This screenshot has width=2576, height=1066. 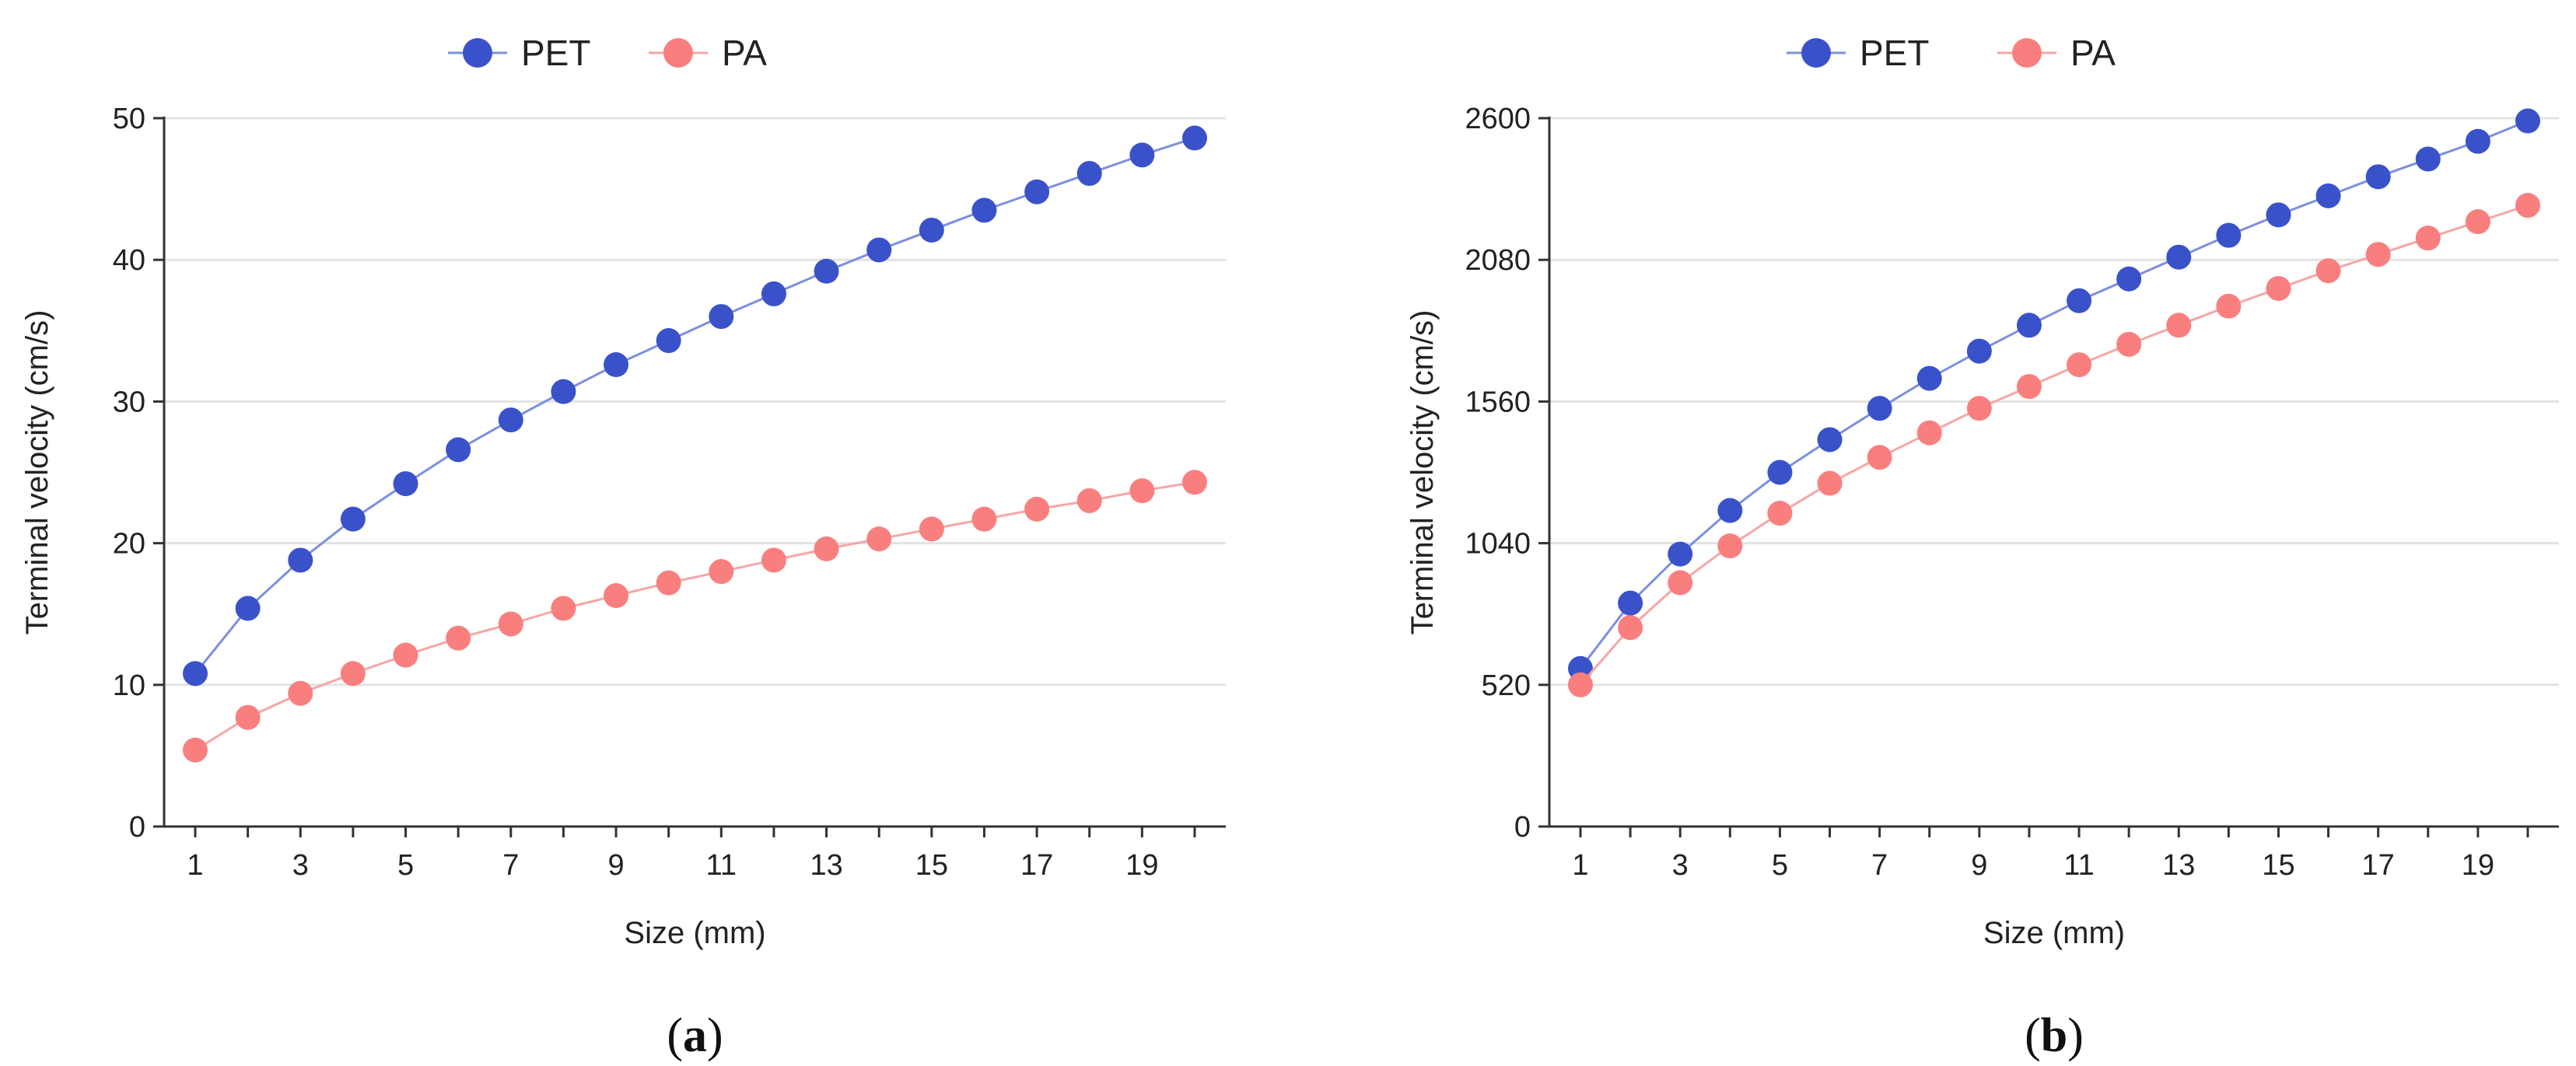 What do you see at coordinates (1423, 472) in the screenshot?
I see `panel-b-y-axis-title: Terminal velocity (cm/s)` at bounding box center [1423, 472].